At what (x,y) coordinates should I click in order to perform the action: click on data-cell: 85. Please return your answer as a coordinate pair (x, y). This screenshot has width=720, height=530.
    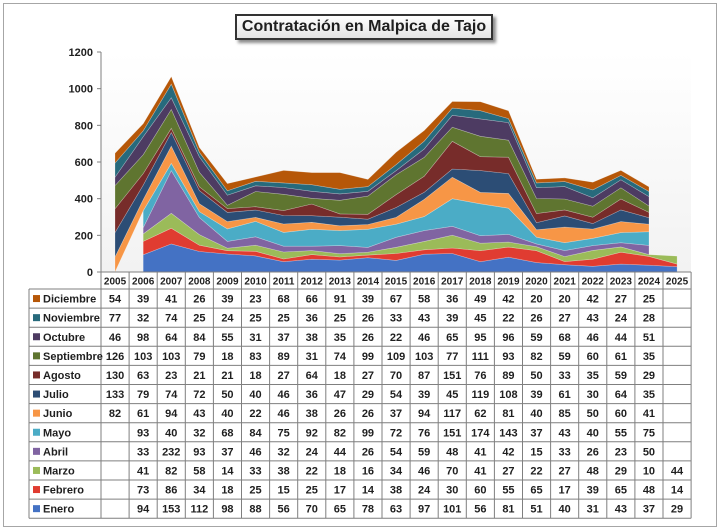
    Looking at the image, I should click on (565, 414).